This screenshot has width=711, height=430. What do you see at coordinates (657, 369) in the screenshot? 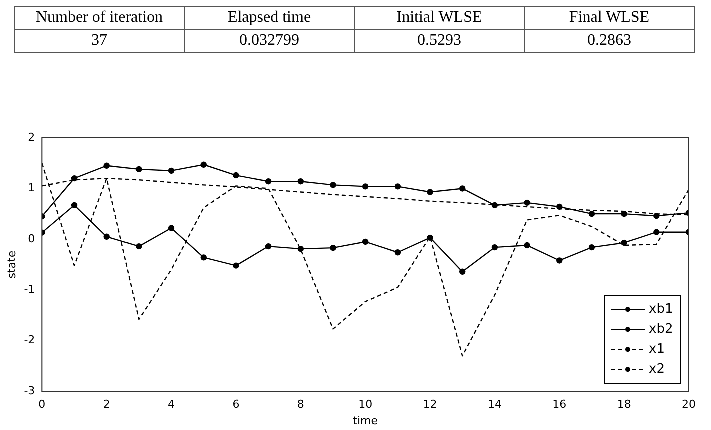
I see `legend-label: x2` at bounding box center [657, 369].